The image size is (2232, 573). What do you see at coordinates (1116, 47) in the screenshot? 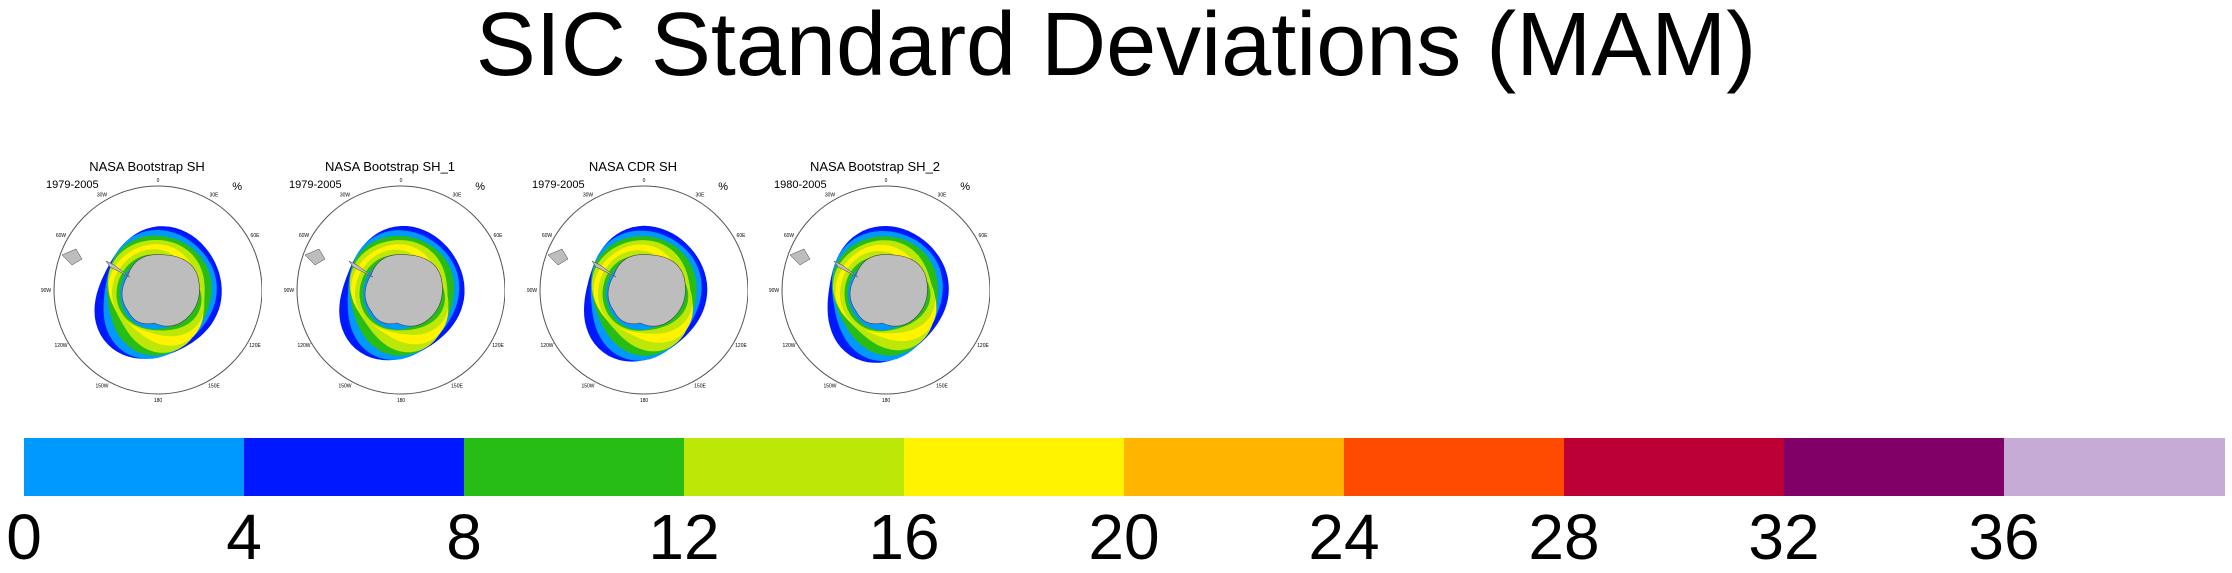
I see `page-title: SIC Standard Deviations (MAM)` at bounding box center [1116, 47].